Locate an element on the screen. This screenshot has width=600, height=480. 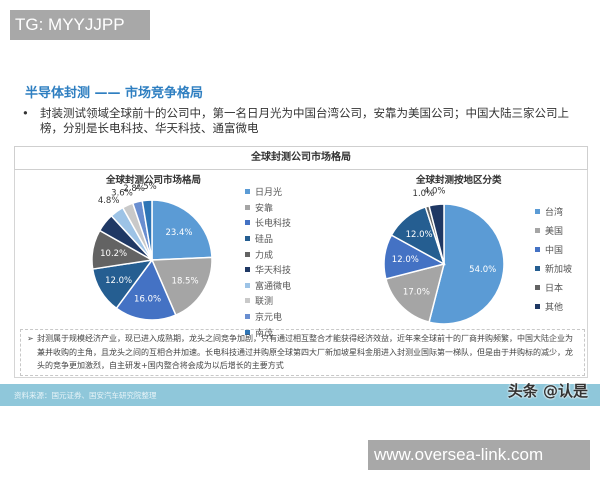
legend-label: 其他 is located at coordinates (554, 308).